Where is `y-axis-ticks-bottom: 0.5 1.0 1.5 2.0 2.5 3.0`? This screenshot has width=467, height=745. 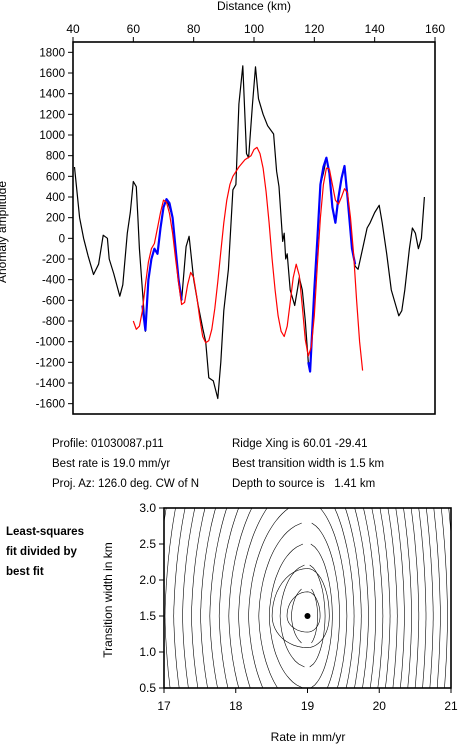 y-axis-ticks-bottom: 0.5 1.0 1.5 2.0 2.5 3.0 is located at coordinates (151, 598).